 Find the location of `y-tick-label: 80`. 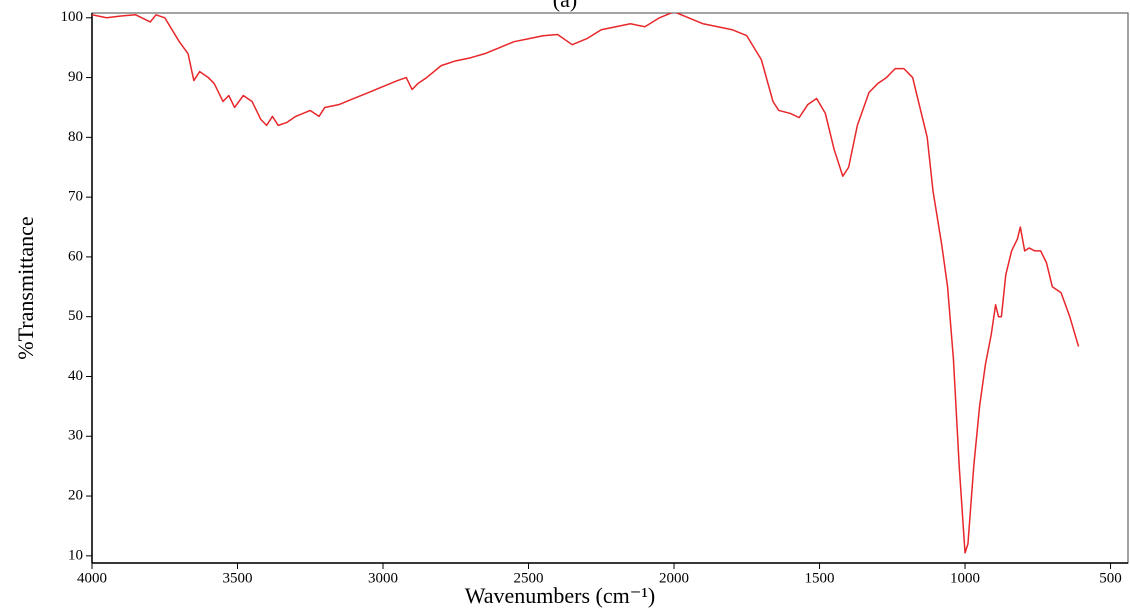

y-tick-label: 80 is located at coordinates (75, 137).